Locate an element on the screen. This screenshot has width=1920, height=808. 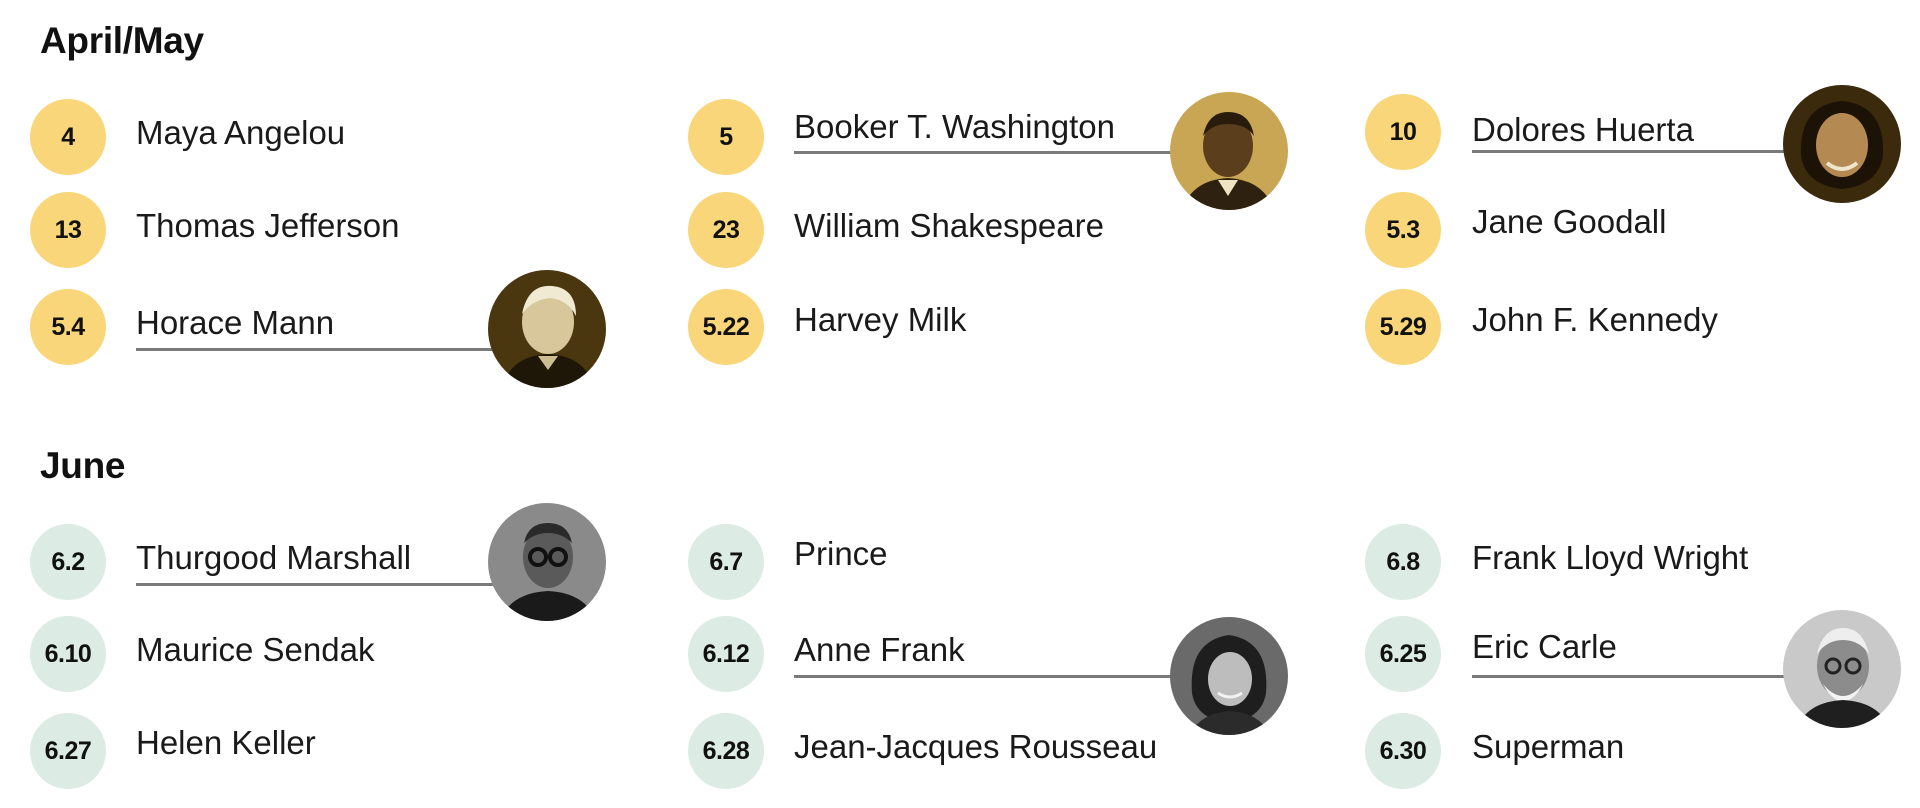
list-item-john-f-kennedy: 5.29 John F. Kennedy is located at coordinates (1642, 329).